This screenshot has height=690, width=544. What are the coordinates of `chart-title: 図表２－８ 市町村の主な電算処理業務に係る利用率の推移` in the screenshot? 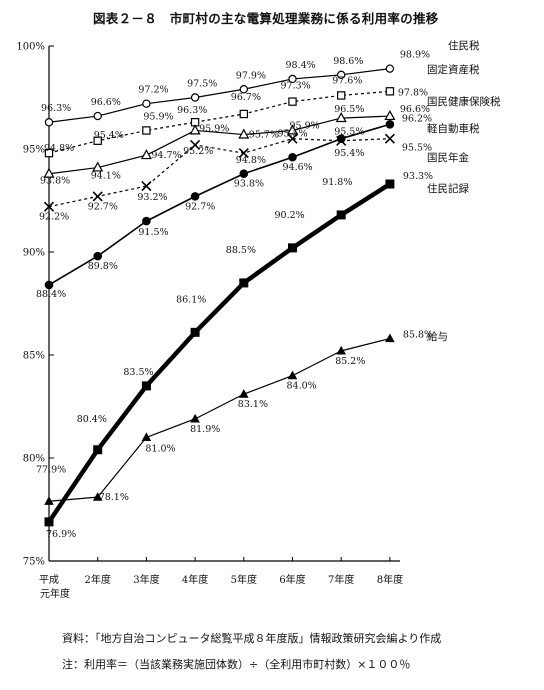 It's located at (266, 18).